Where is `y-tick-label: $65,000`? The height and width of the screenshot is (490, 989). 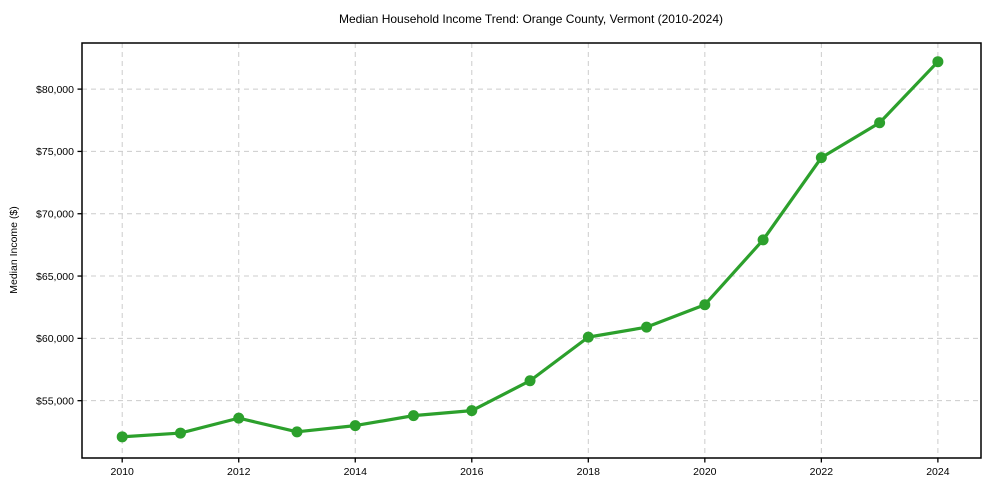
y-tick-label: $65,000 is located at coordinates (55, 277).